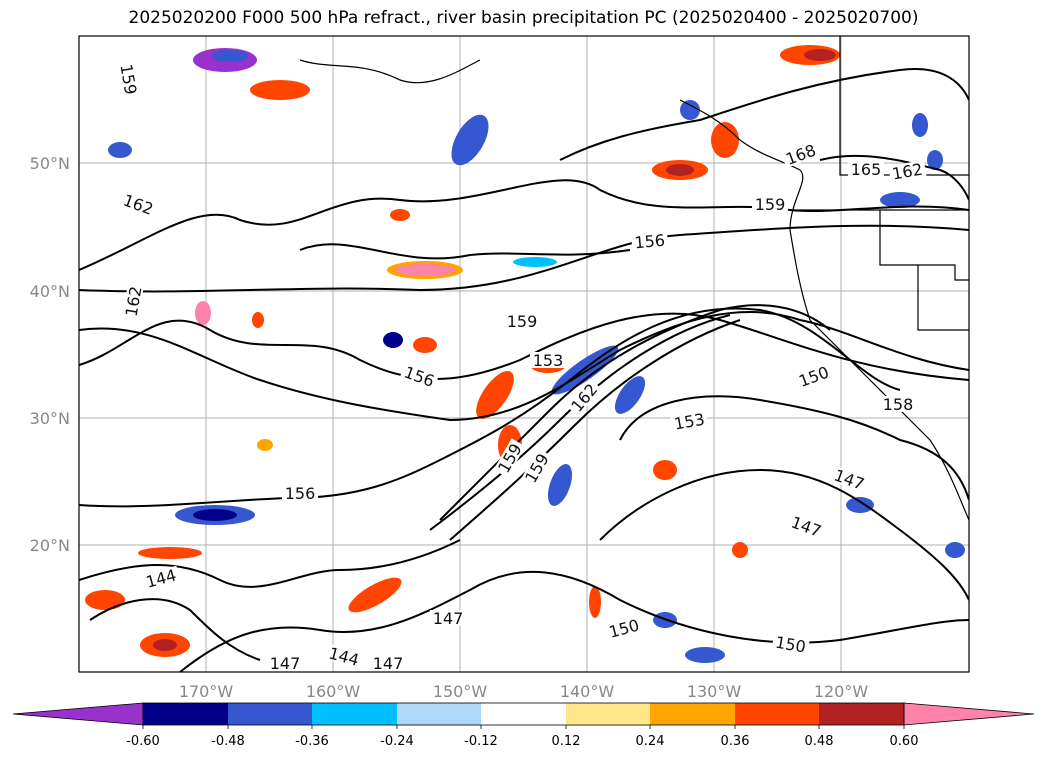  I want to click on colorbar-tick-label: -0.36, so click(312, 741).